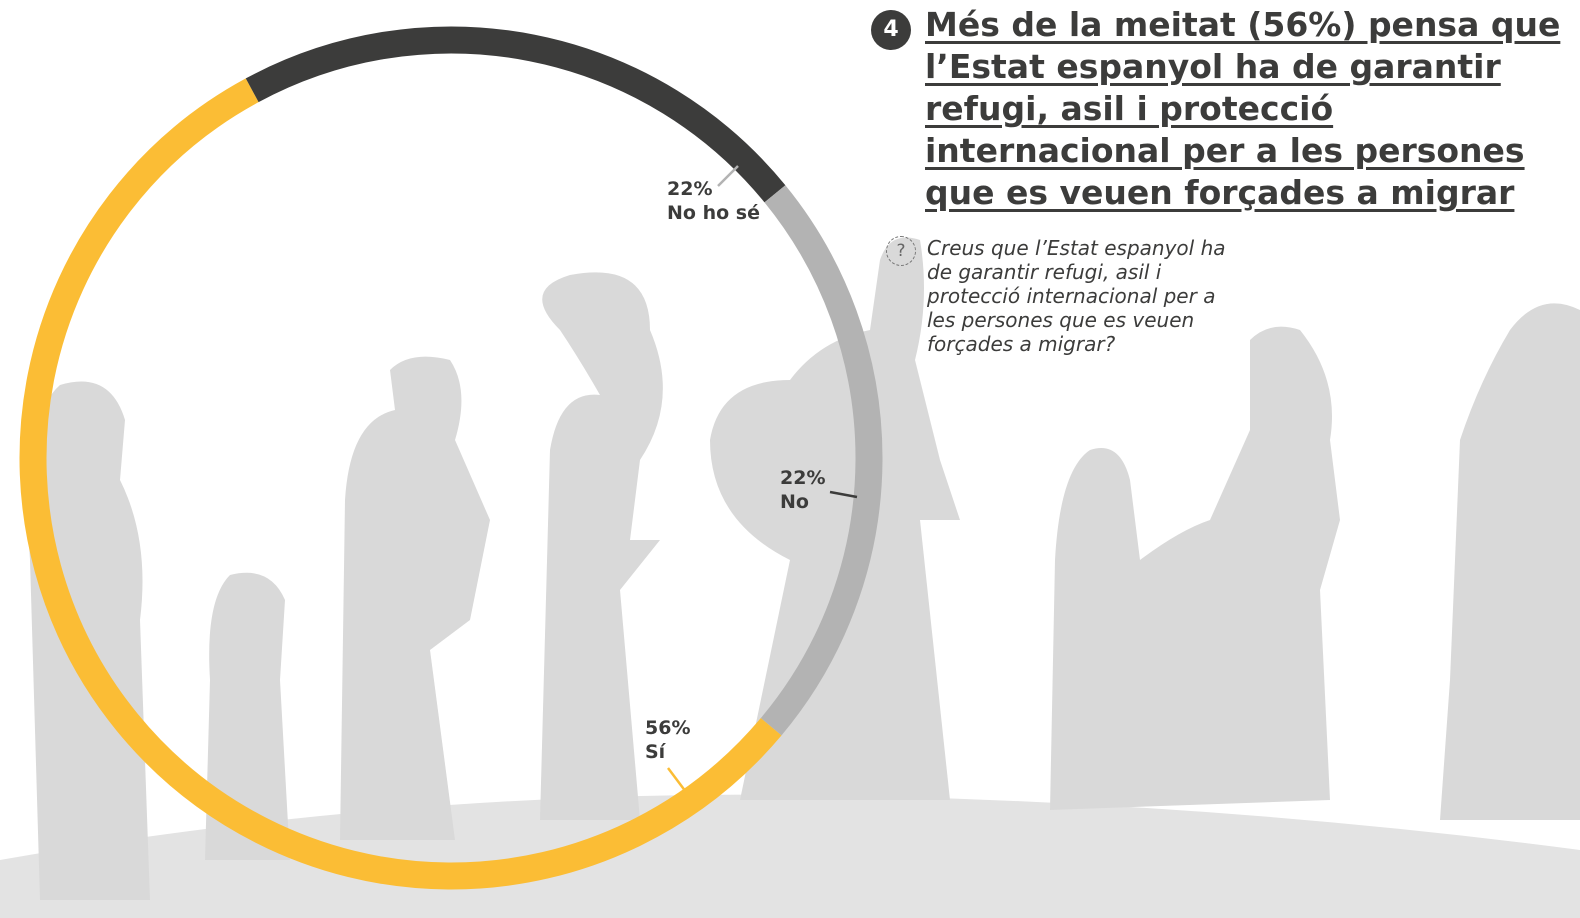 This screenshot has width=1580, height=918. What do you see at coordinates (713, 213) in the screenshot?
I see `category-label: No ho sé` at bounding box center [713, 213].